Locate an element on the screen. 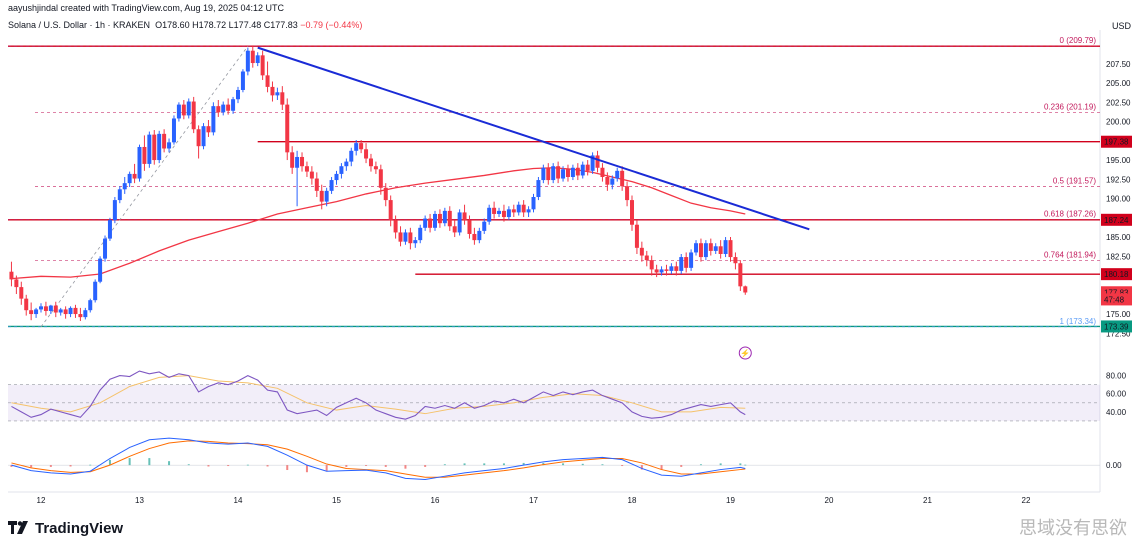 The width and height of the screenshot is (1139, 548). price-tick-6: 190.00 is located at coordinates (1118, 199).